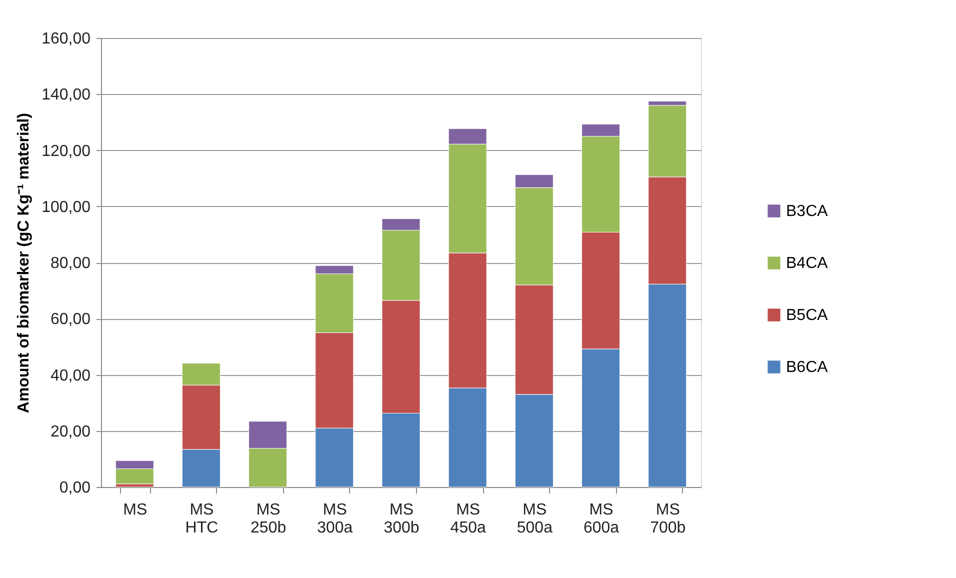 Image resolution: width=956 pixels, height=578 pixels. What do you see at coordinates (24, 263) in the screenshot?
I see `y-axis-title: Amount of biomarker (gC Kg⁻¹ material)` at bounding box center [24, 263].